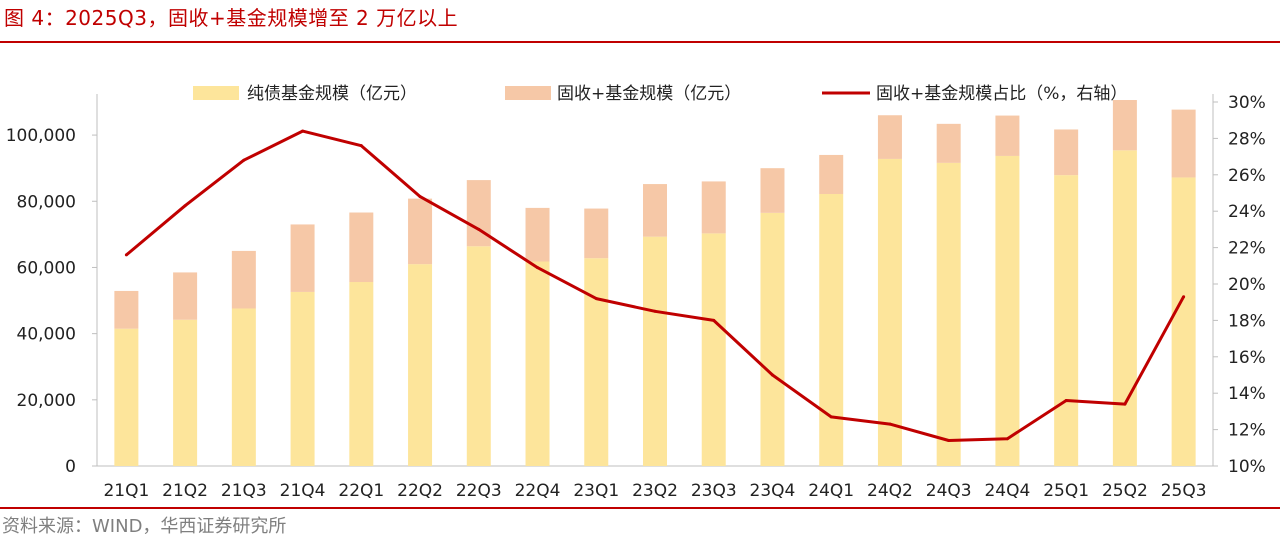 This screenshot has height=540, width=1280. Describe the element at coordinates (1066, 491) in the screenshot. I see `x-tick-label: 25Q1` at that location.